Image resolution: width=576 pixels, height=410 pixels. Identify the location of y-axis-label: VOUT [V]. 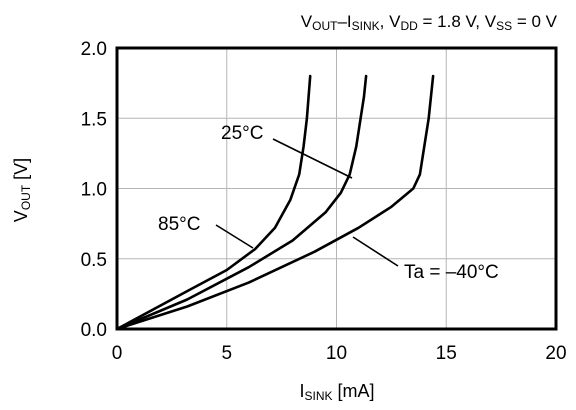
(22, 190).